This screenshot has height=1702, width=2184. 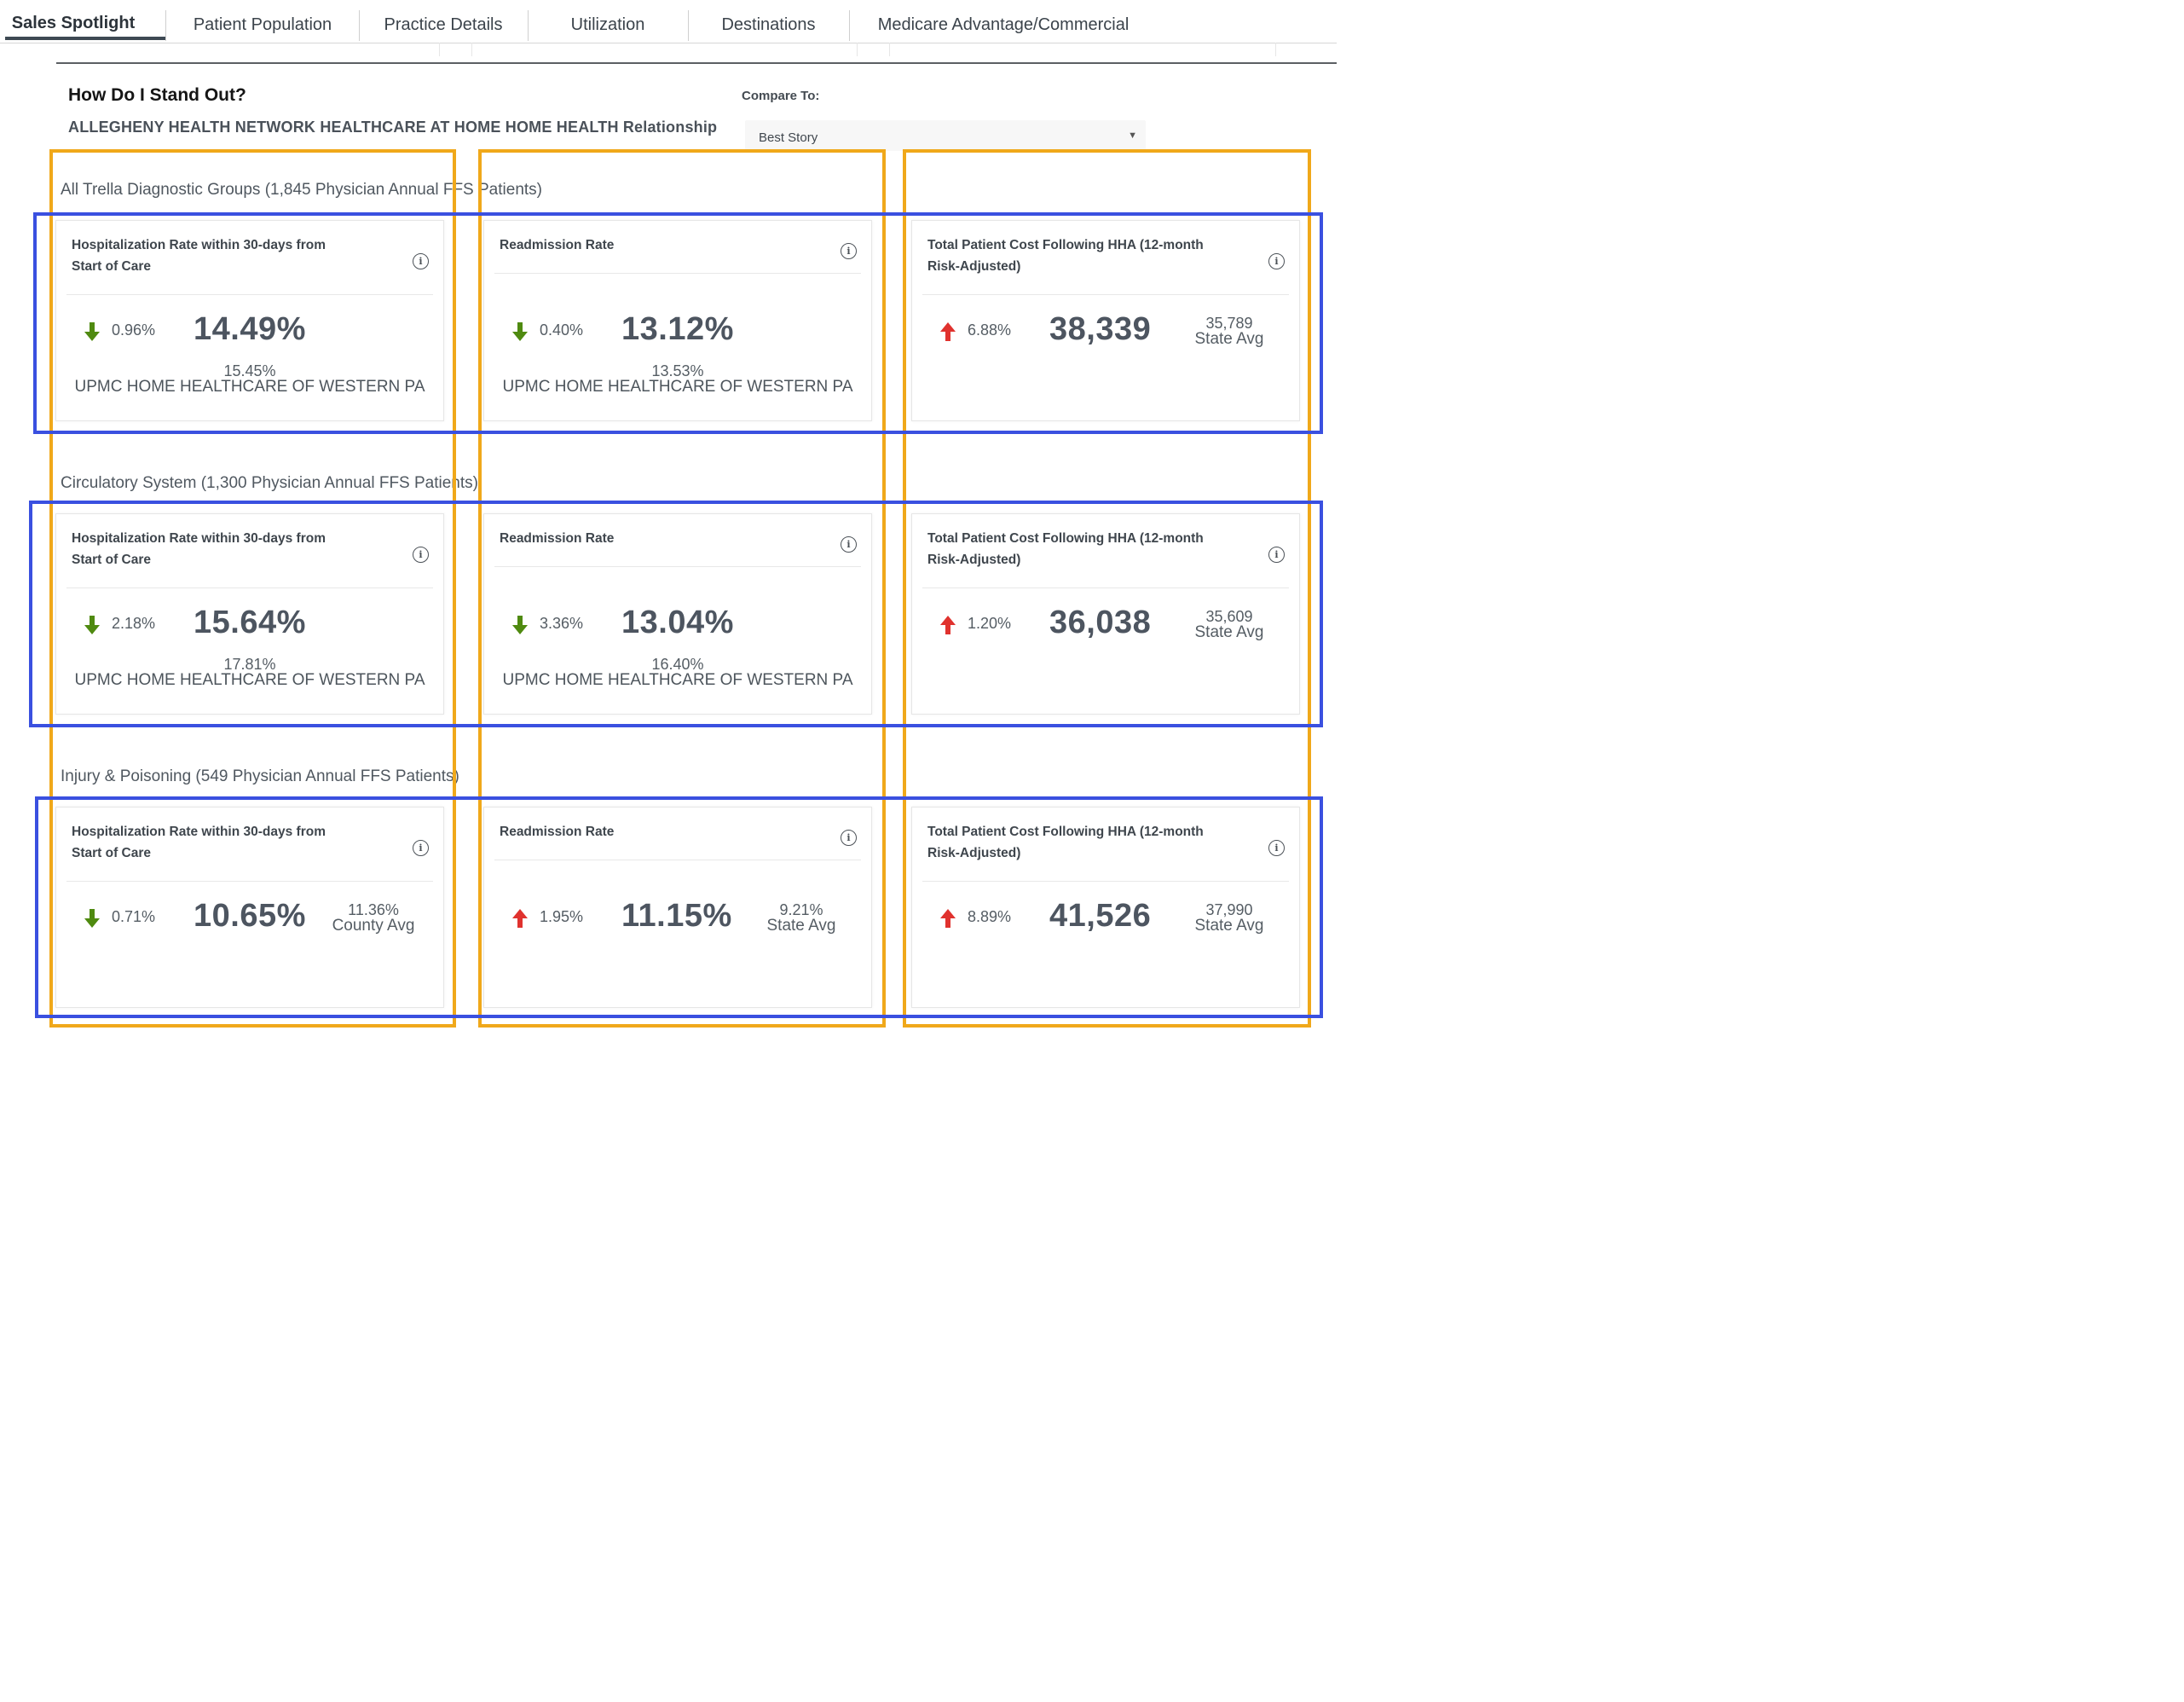 What do you see at coordinates (676, 916) in the screenshot?
I see `metric-value: 11.15%` at bounding box center [676, 916].